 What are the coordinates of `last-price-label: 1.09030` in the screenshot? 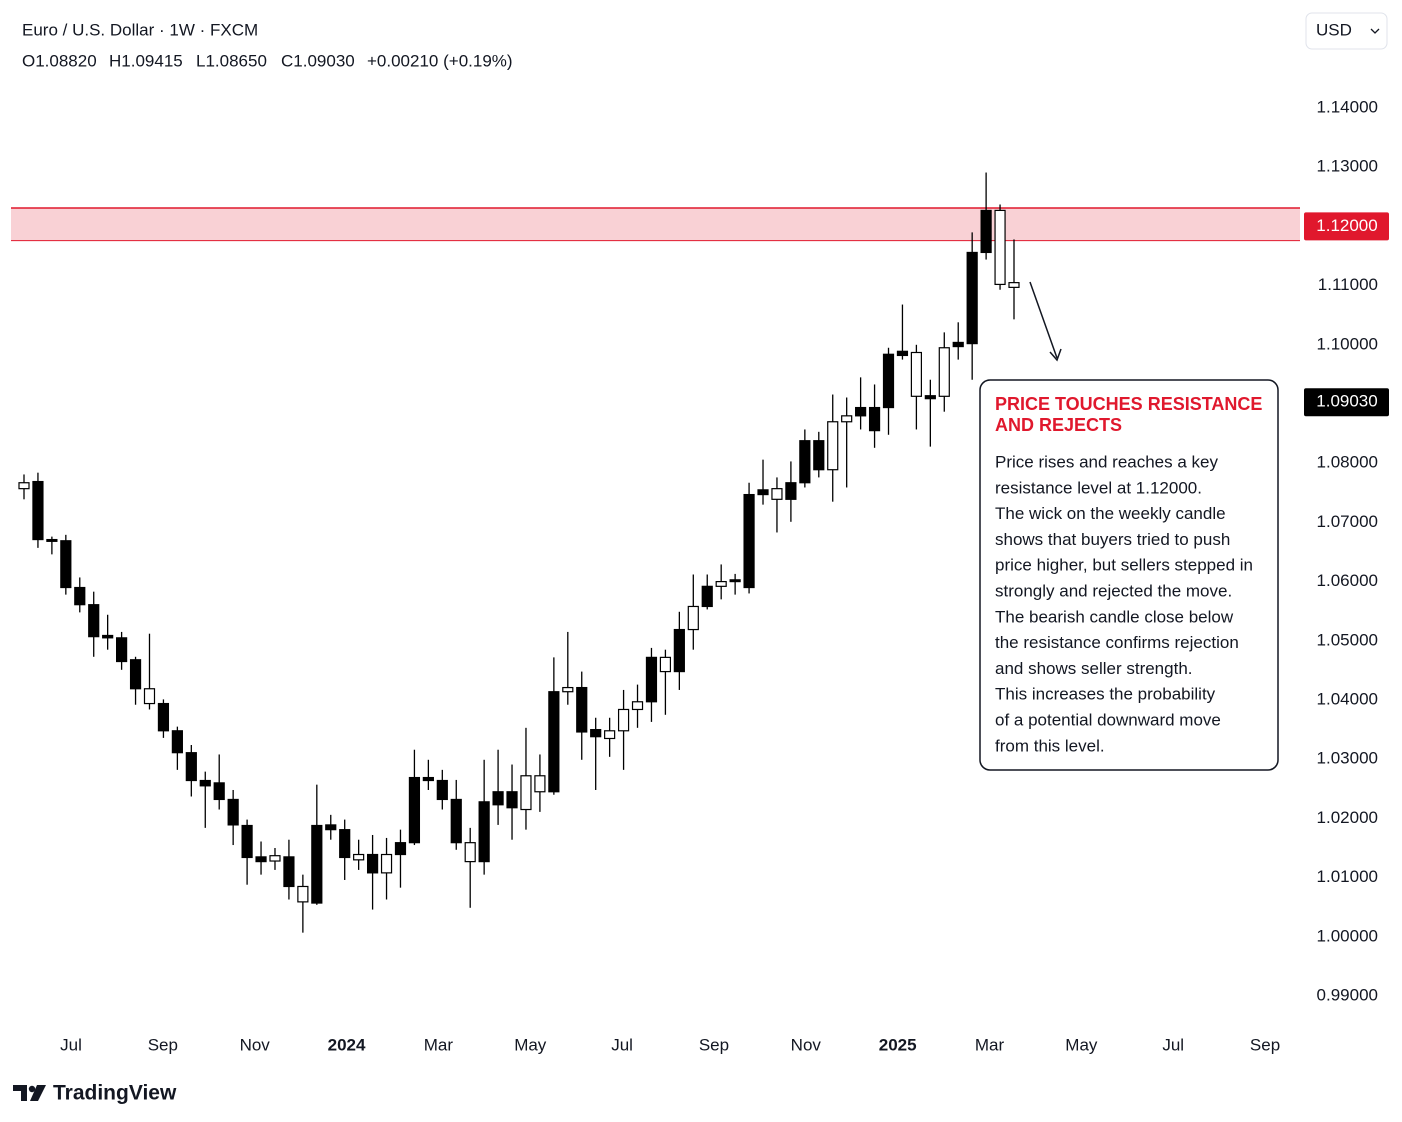 It's located at (1346, 401).